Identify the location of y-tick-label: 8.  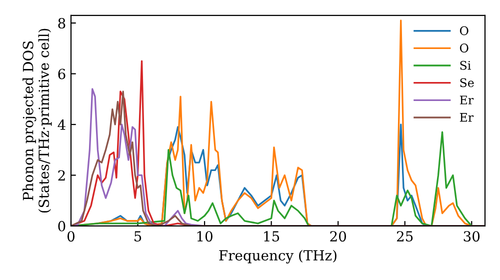
(62, 23).